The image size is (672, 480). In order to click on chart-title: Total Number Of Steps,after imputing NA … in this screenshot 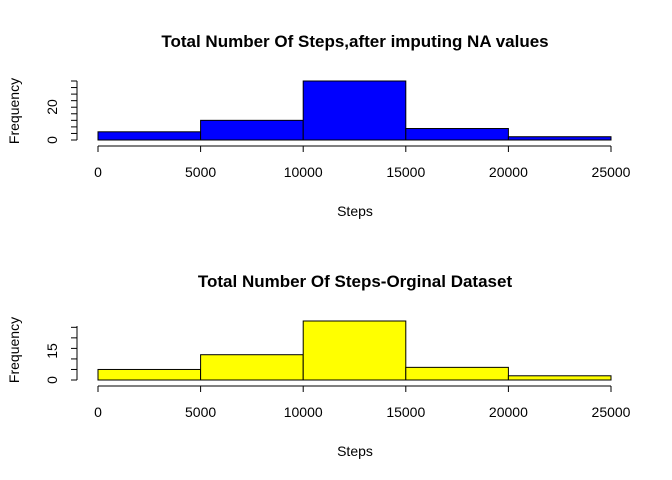, I will do `click(354, 41)`.